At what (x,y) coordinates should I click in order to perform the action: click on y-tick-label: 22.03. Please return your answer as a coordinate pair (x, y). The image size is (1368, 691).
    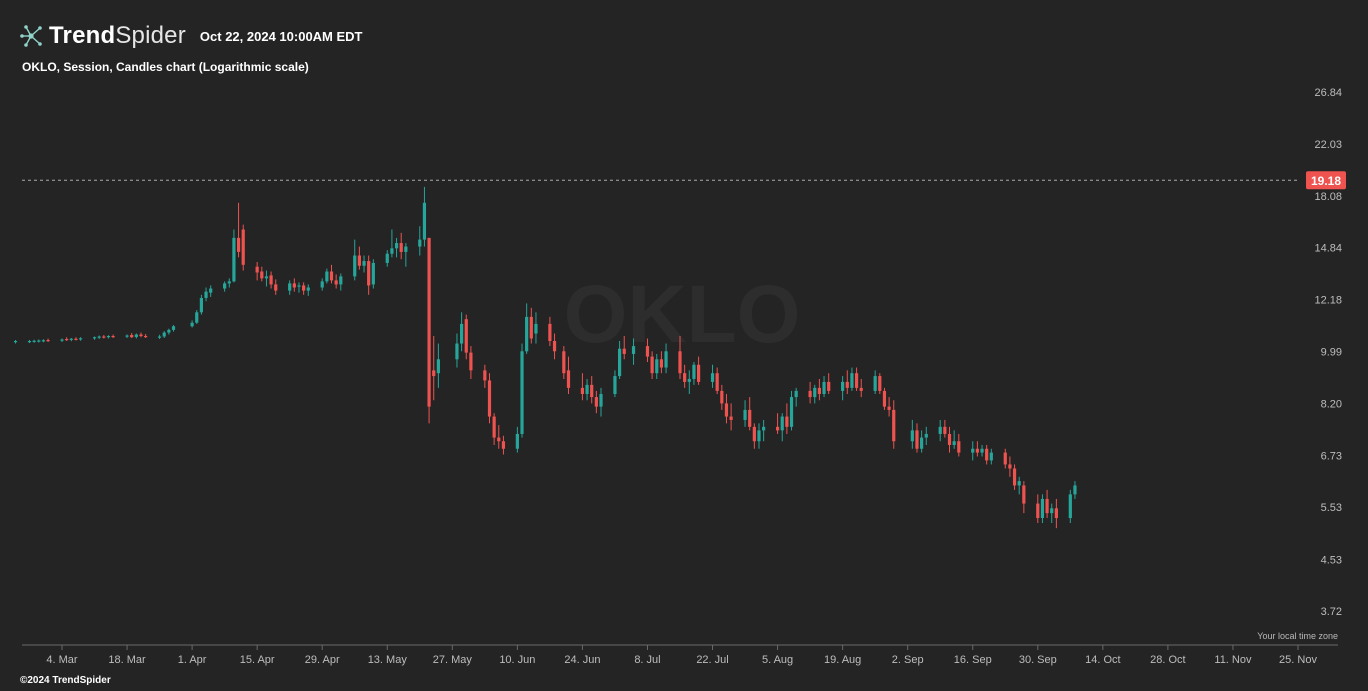
    Looking at the image, I should click on (1328, 145).